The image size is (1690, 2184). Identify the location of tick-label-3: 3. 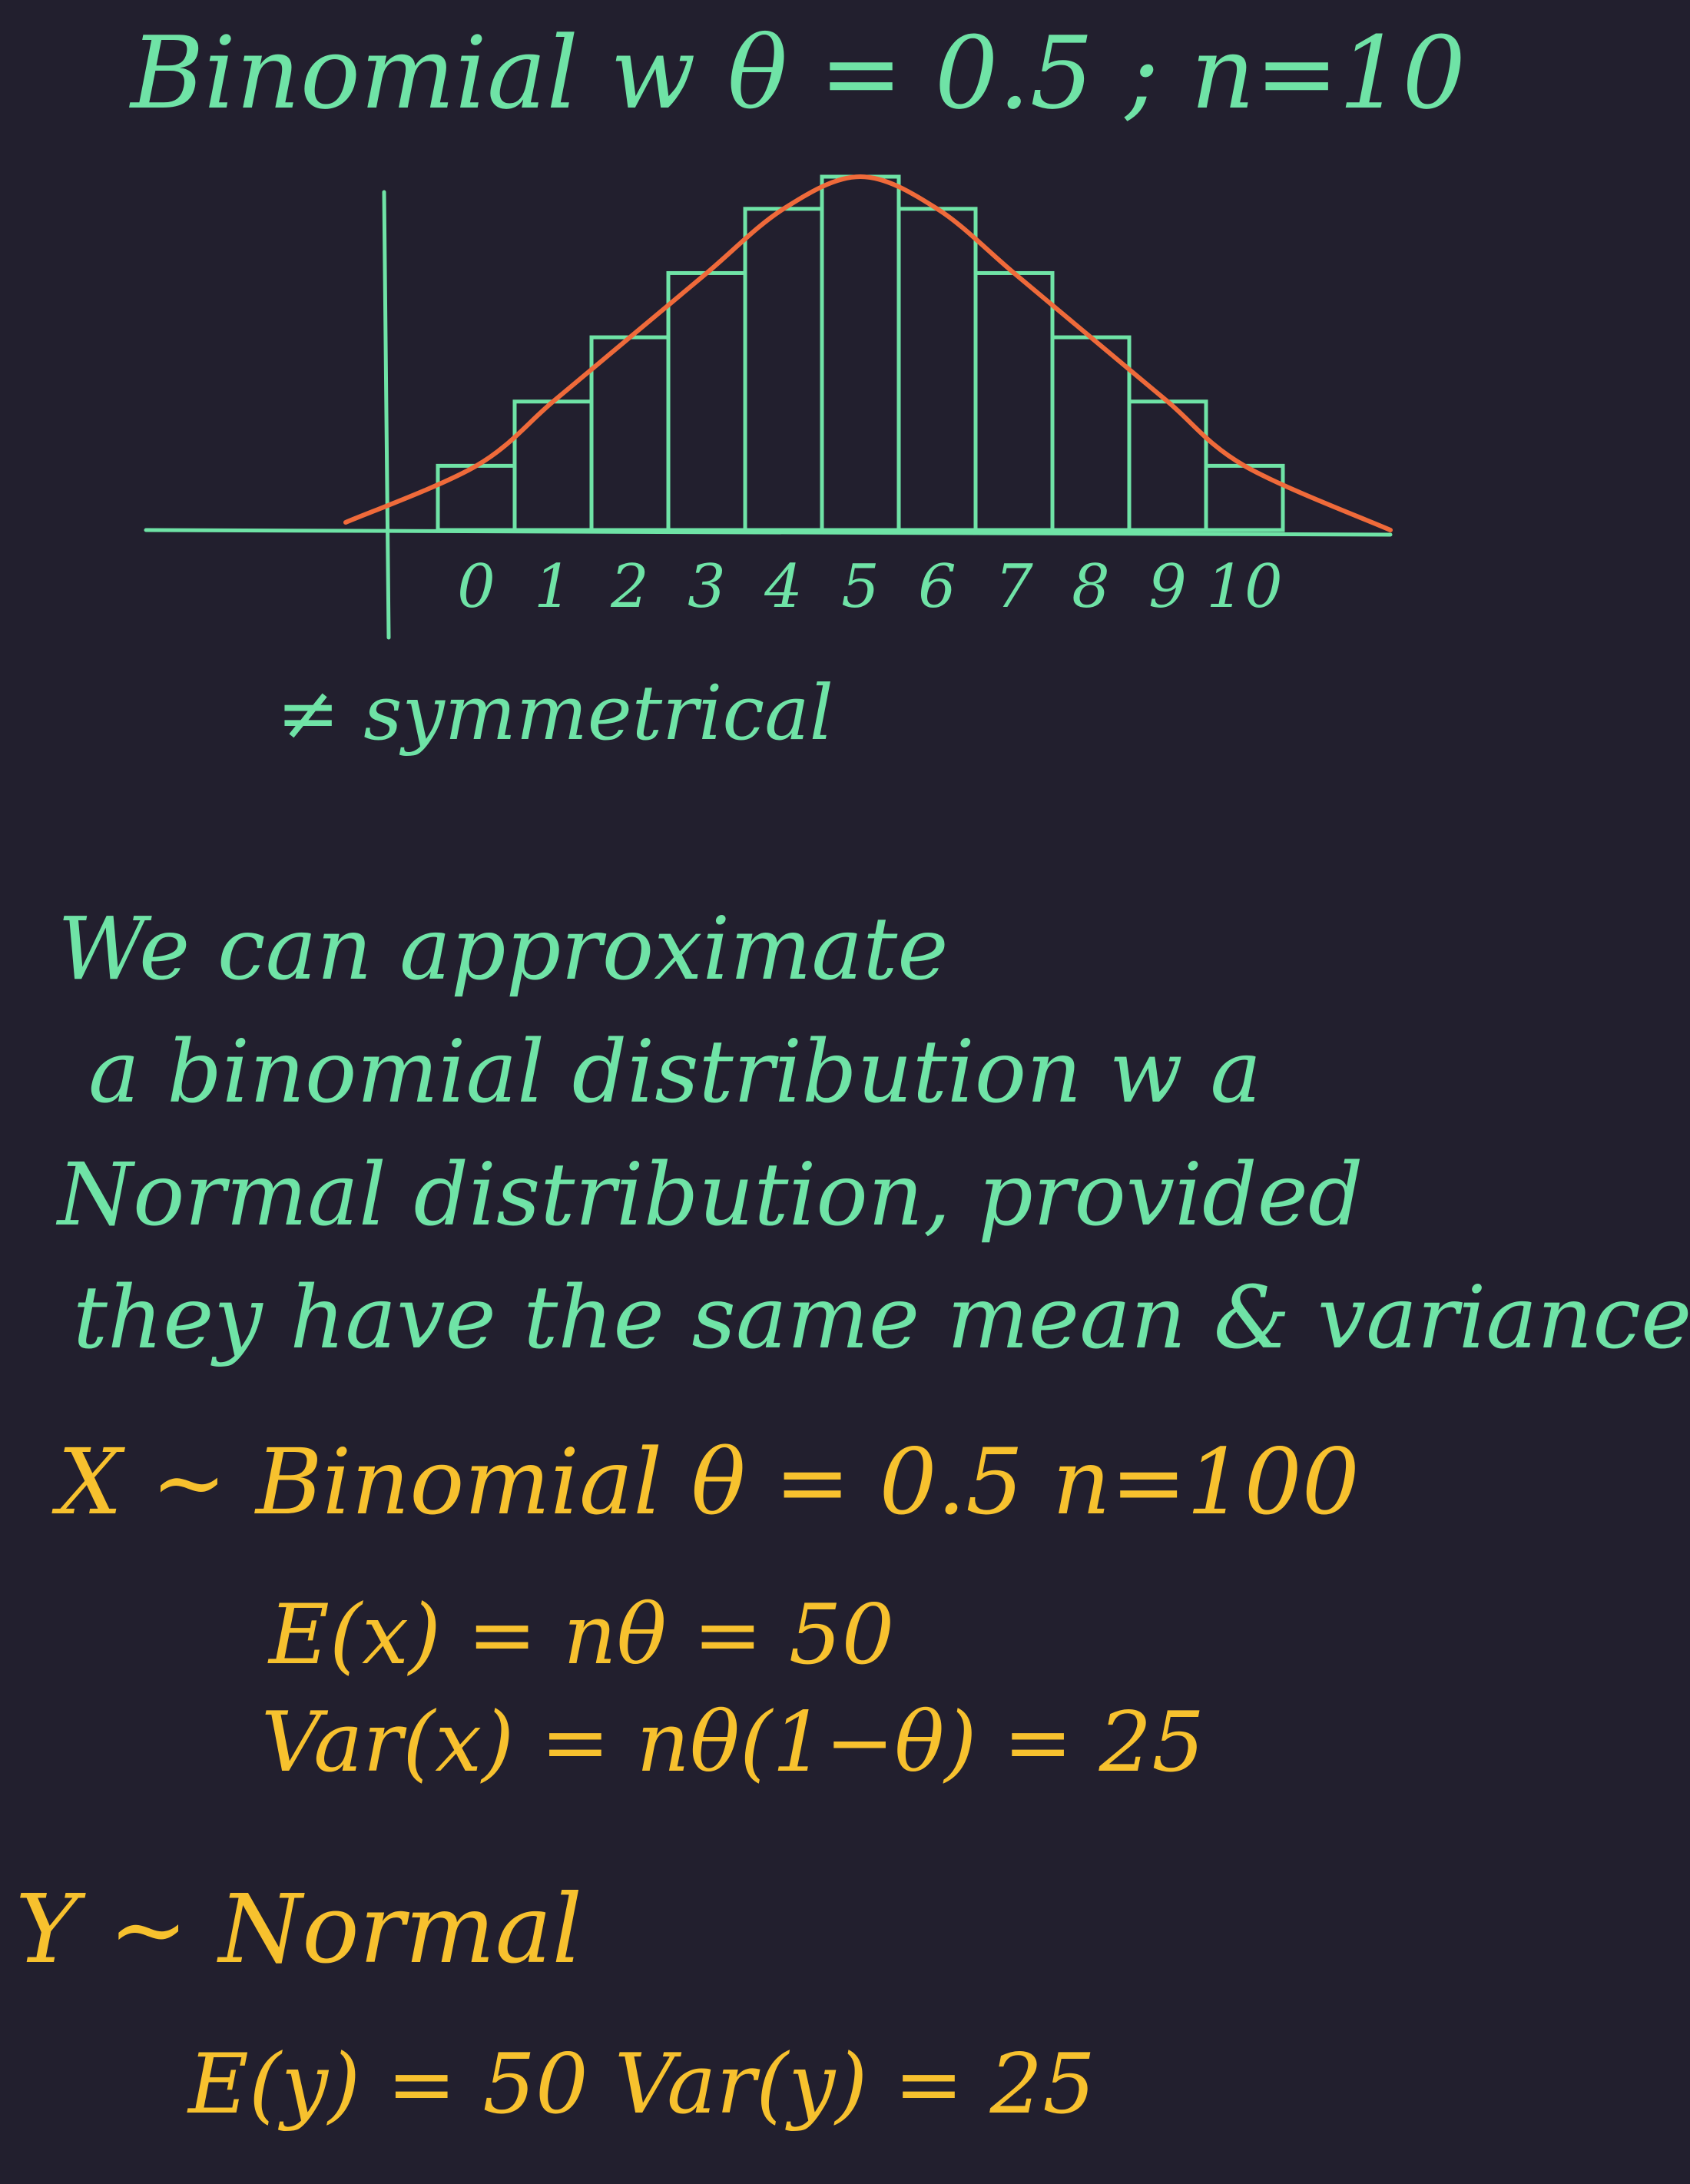
(707, 586).